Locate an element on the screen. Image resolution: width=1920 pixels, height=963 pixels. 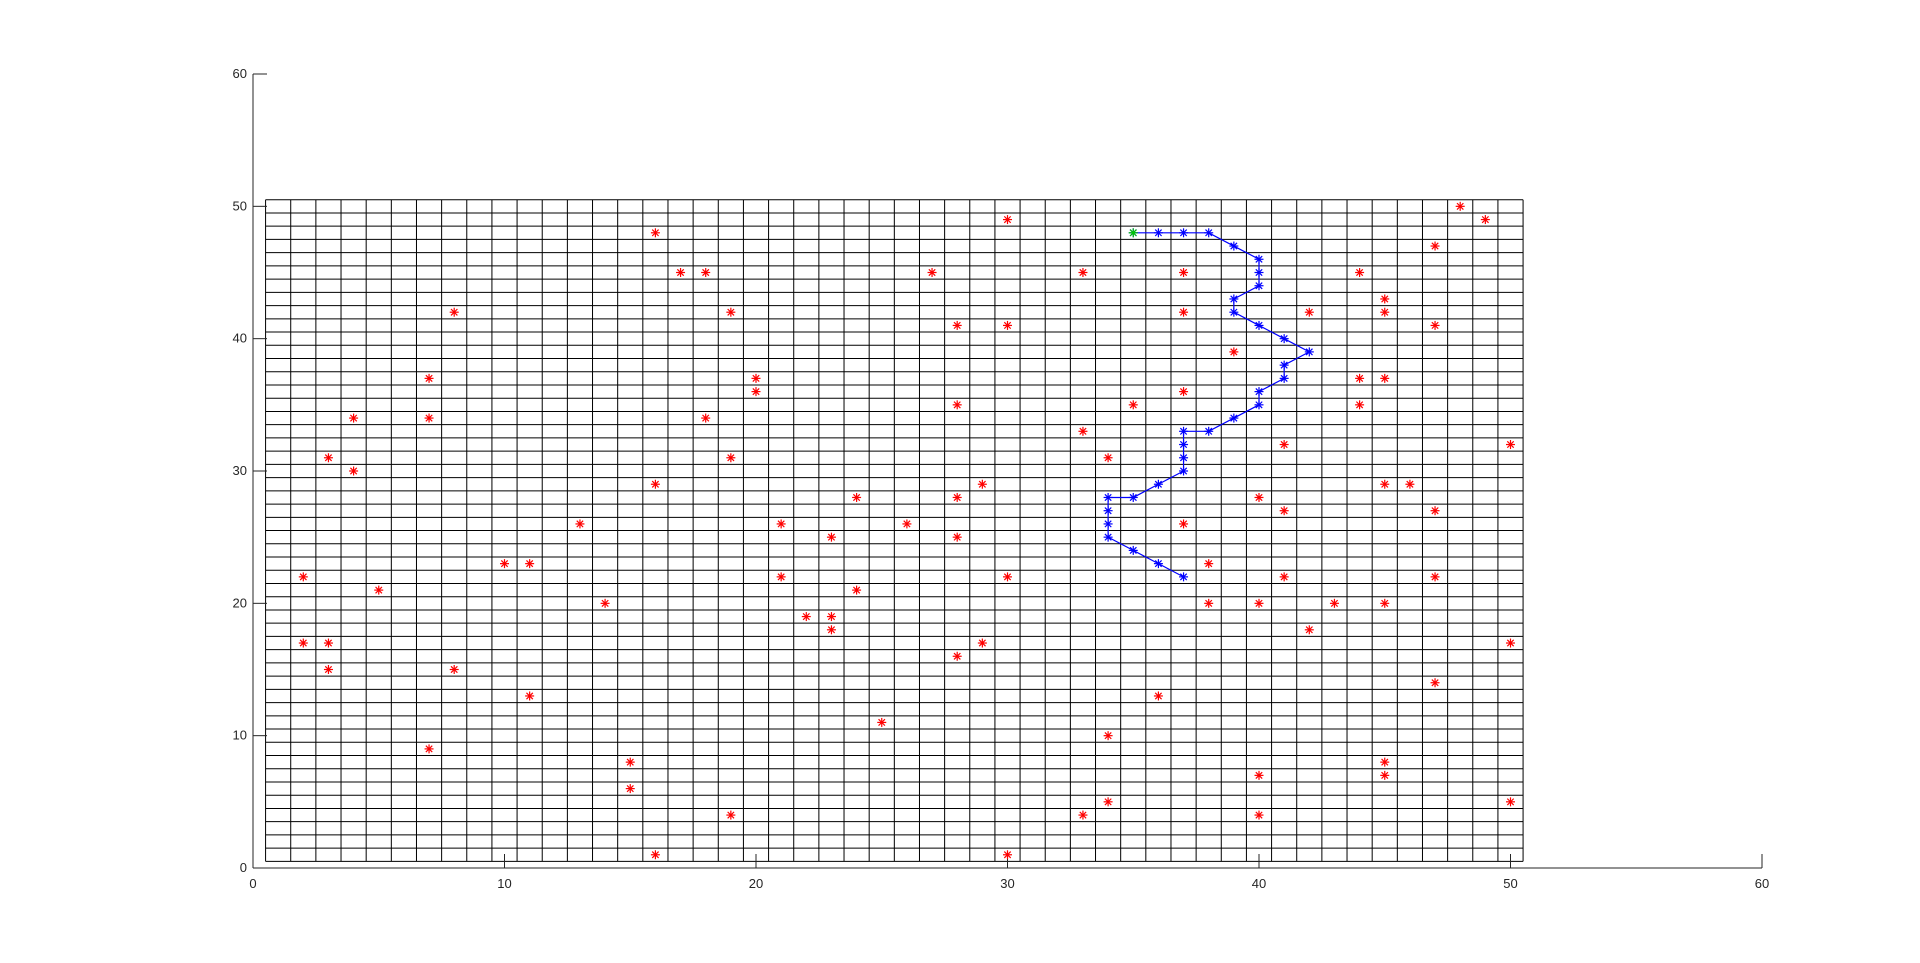
x-tick-label: 50 is located at coordinates (1510, 883).